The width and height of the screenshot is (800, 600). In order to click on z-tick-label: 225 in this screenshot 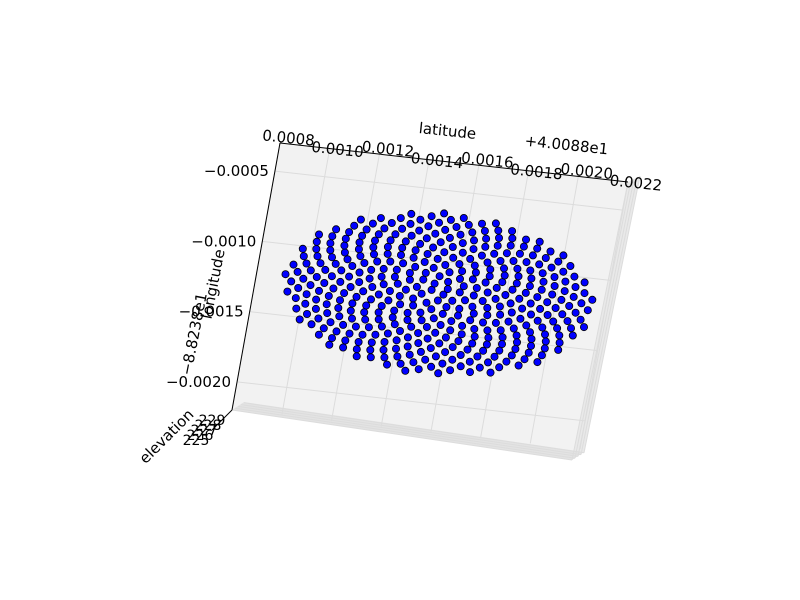, I will do `click(196, 441)`.